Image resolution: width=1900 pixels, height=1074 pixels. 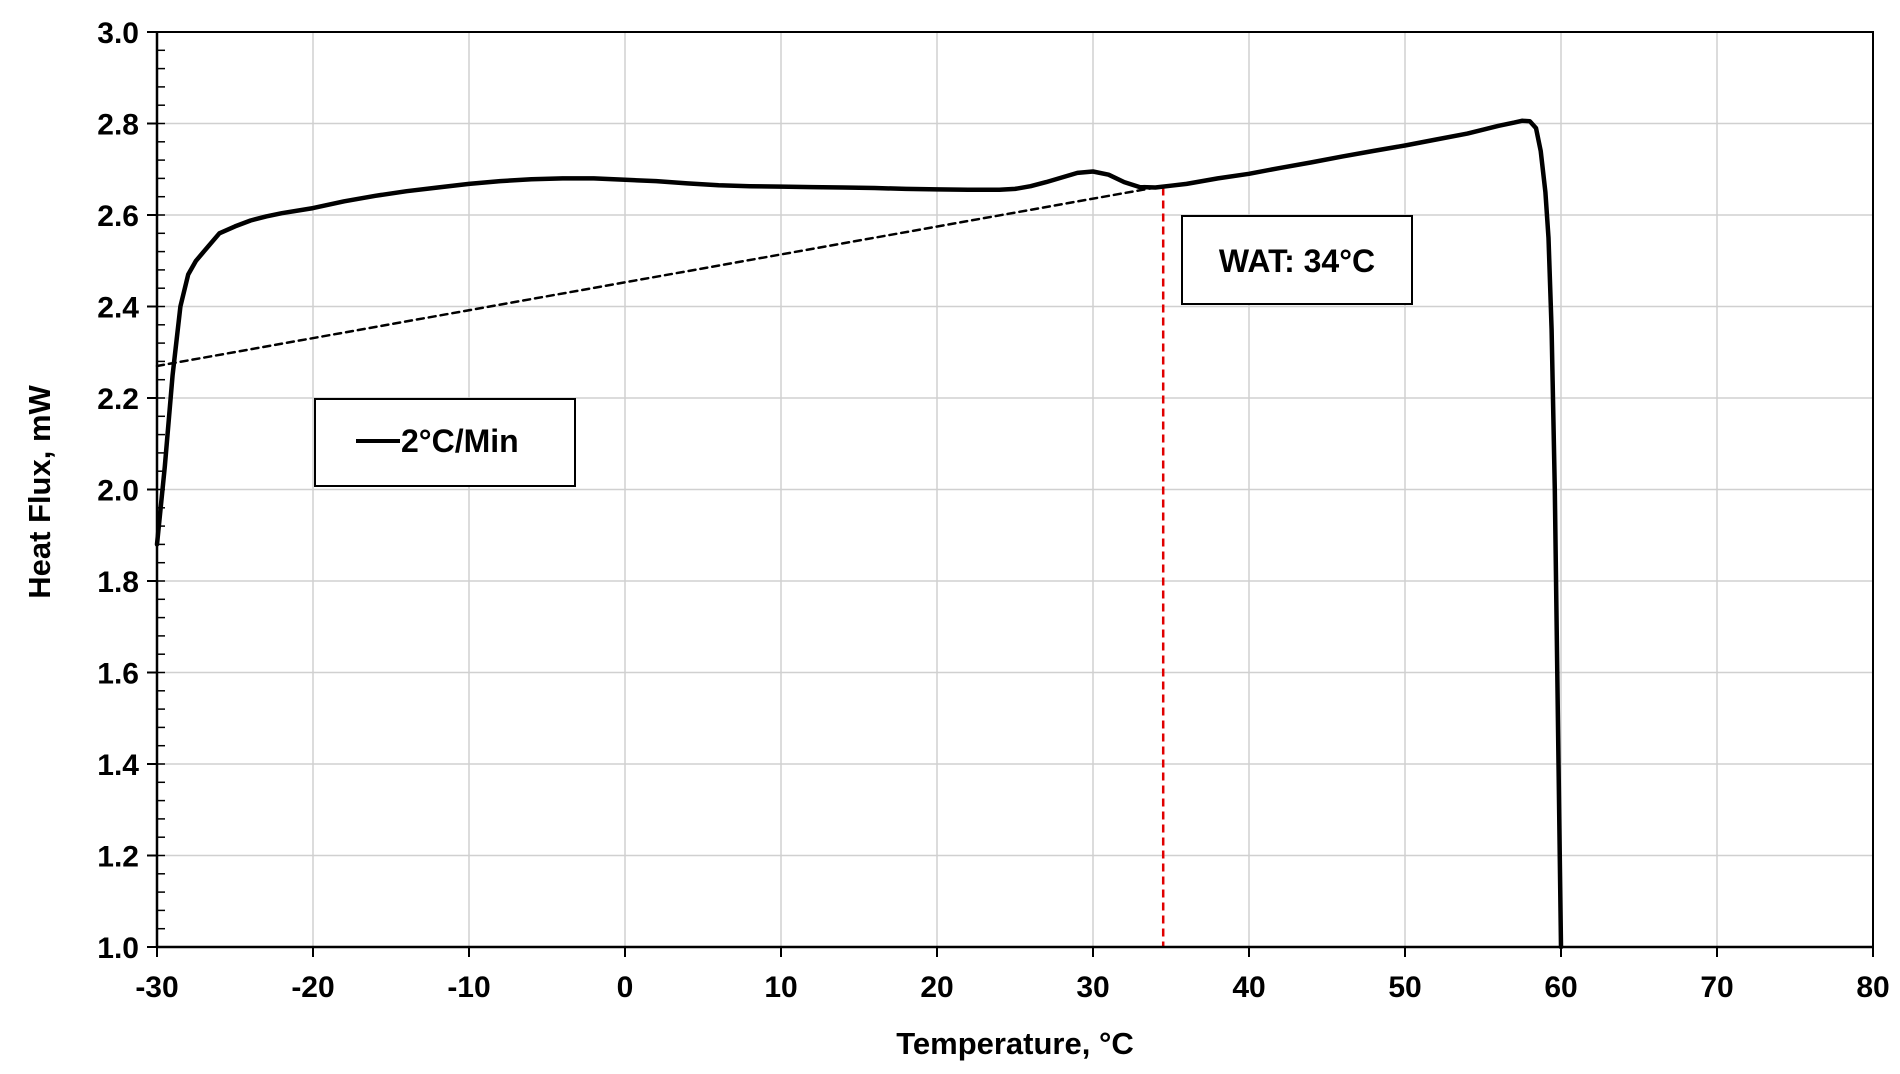 What do you see at coordinates (1404, 987) in the screenshot?
I see `x-tick-label: 50` at bounding box center [1404, 987].